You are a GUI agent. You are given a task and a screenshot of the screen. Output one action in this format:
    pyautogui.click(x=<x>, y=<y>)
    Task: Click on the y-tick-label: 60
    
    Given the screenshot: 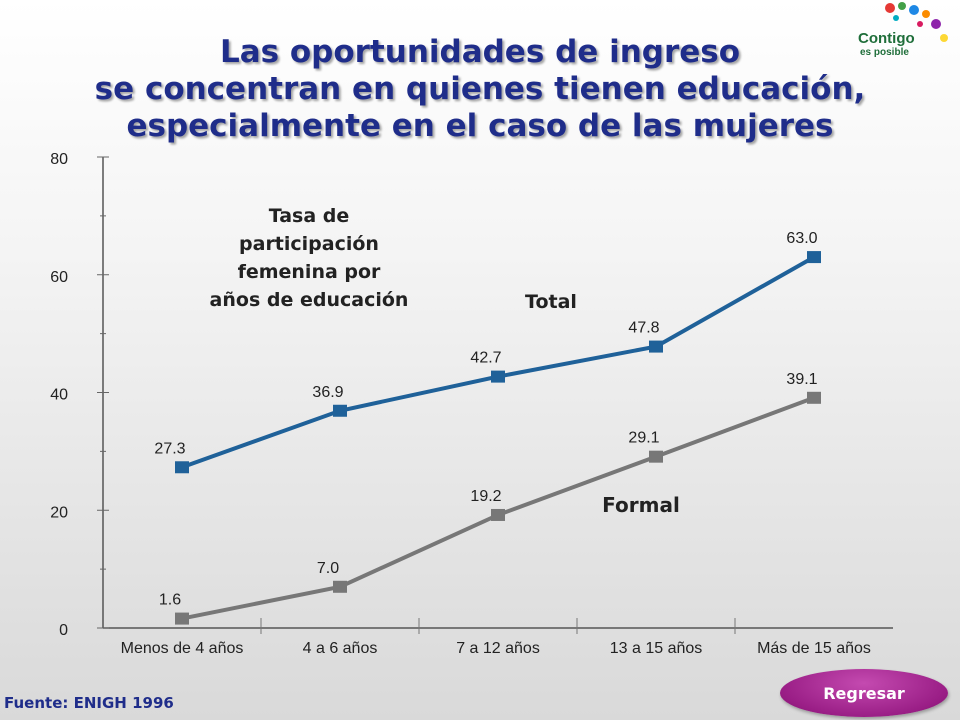 What is the action you would take?
    pyautogui.click(x=59, y=277)
    